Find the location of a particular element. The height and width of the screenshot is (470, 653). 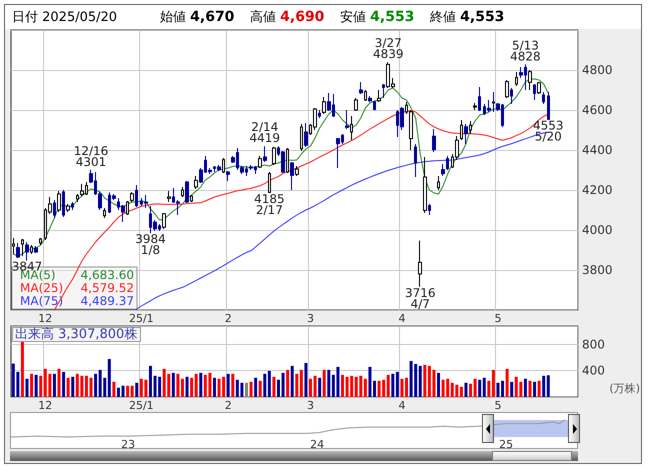

x-tick-label: 12 is located at coordinates (45, 405).